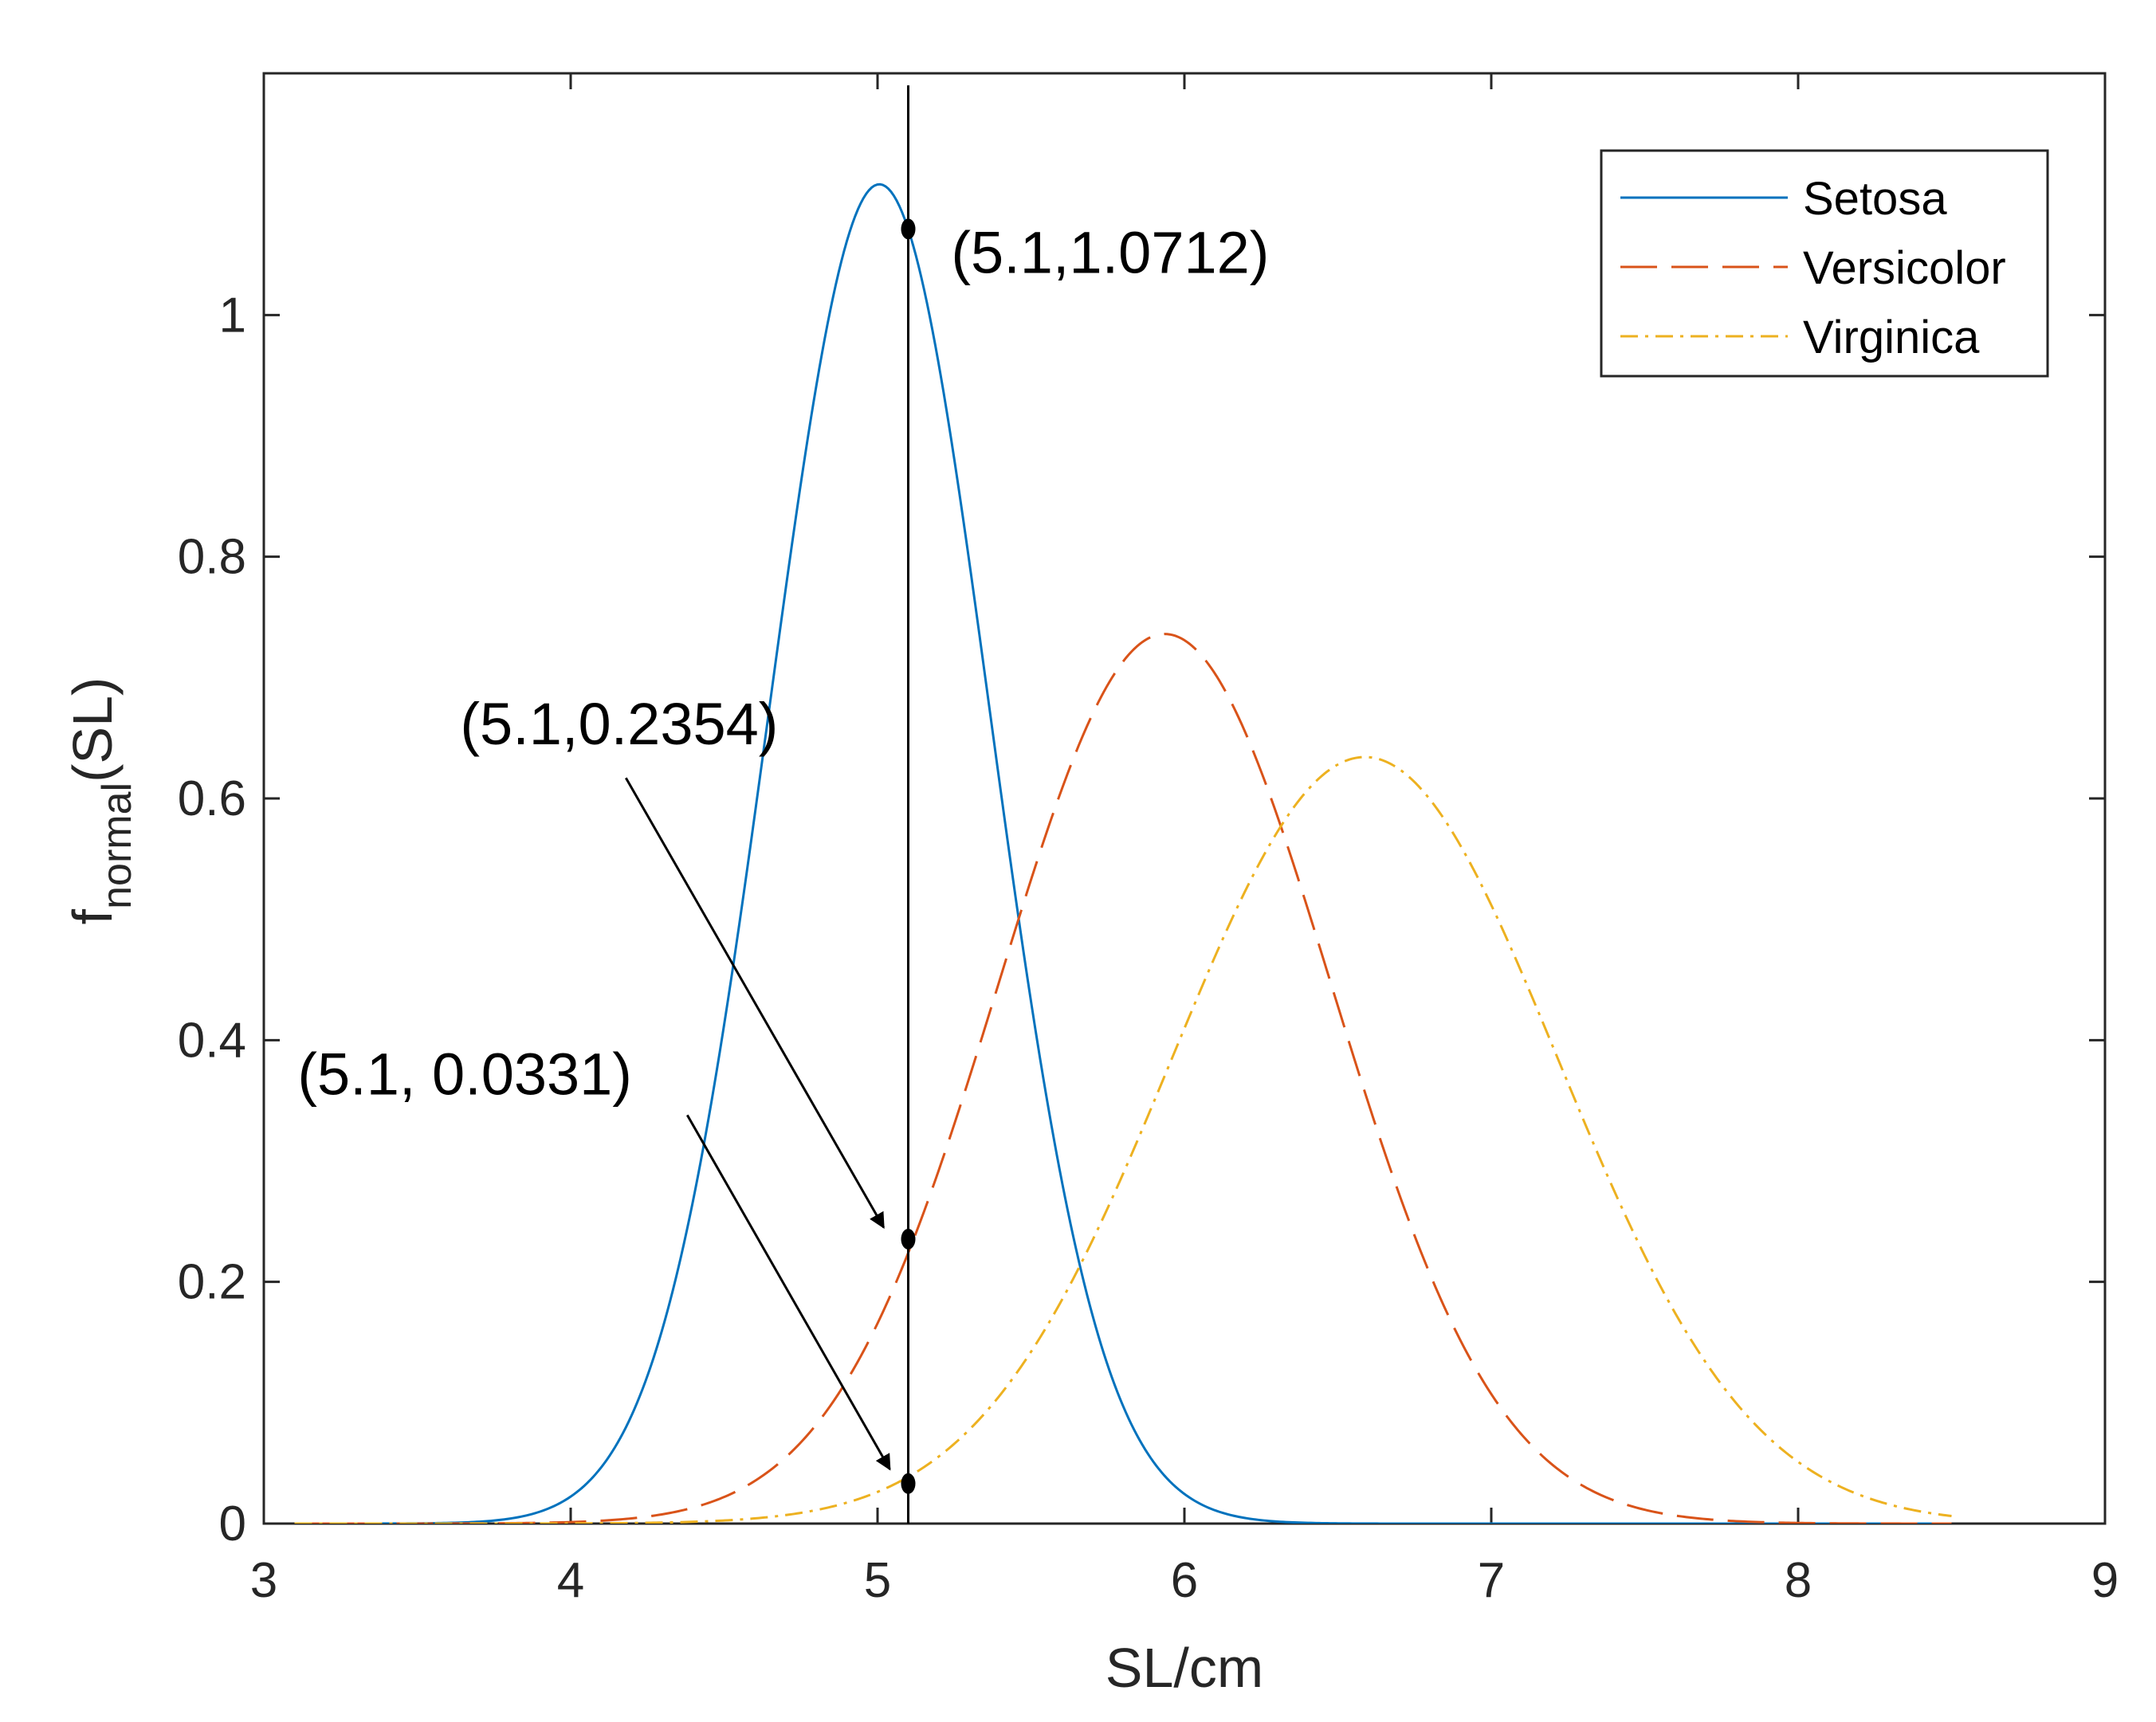 The width and height of the screenshot is (2156, 1722). Describe the element at coordinates (788, 1292) in the screenshot. I see `annotation-arrow-virginica` at that location.